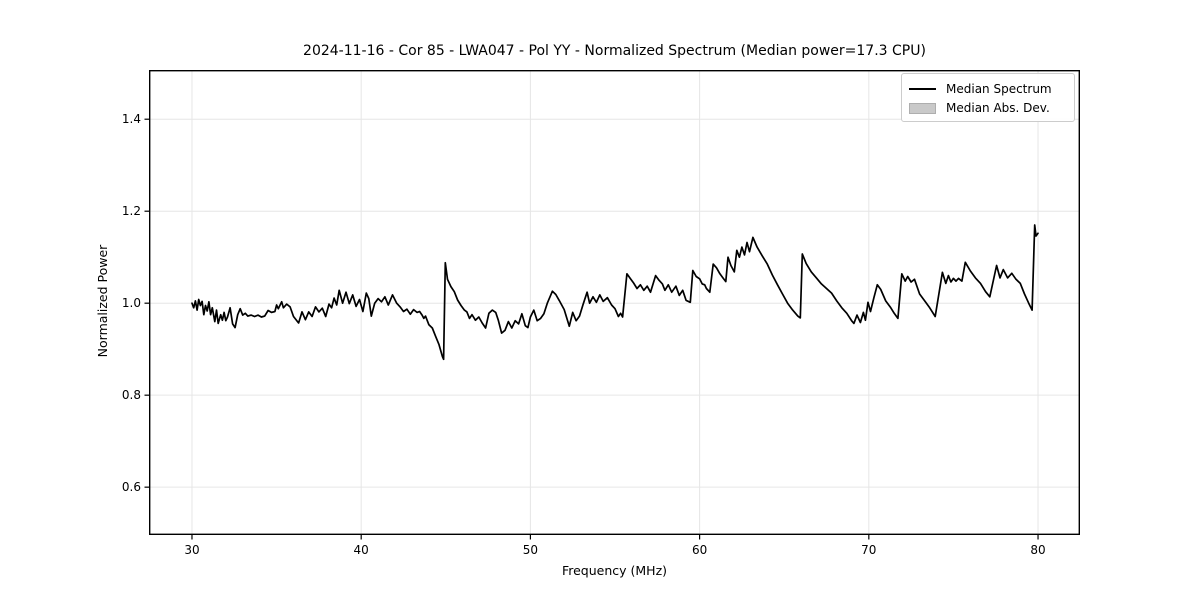 This screenshot has width=1200, height=600. I want to click on legend-patch-swatch, so click(922, 108).